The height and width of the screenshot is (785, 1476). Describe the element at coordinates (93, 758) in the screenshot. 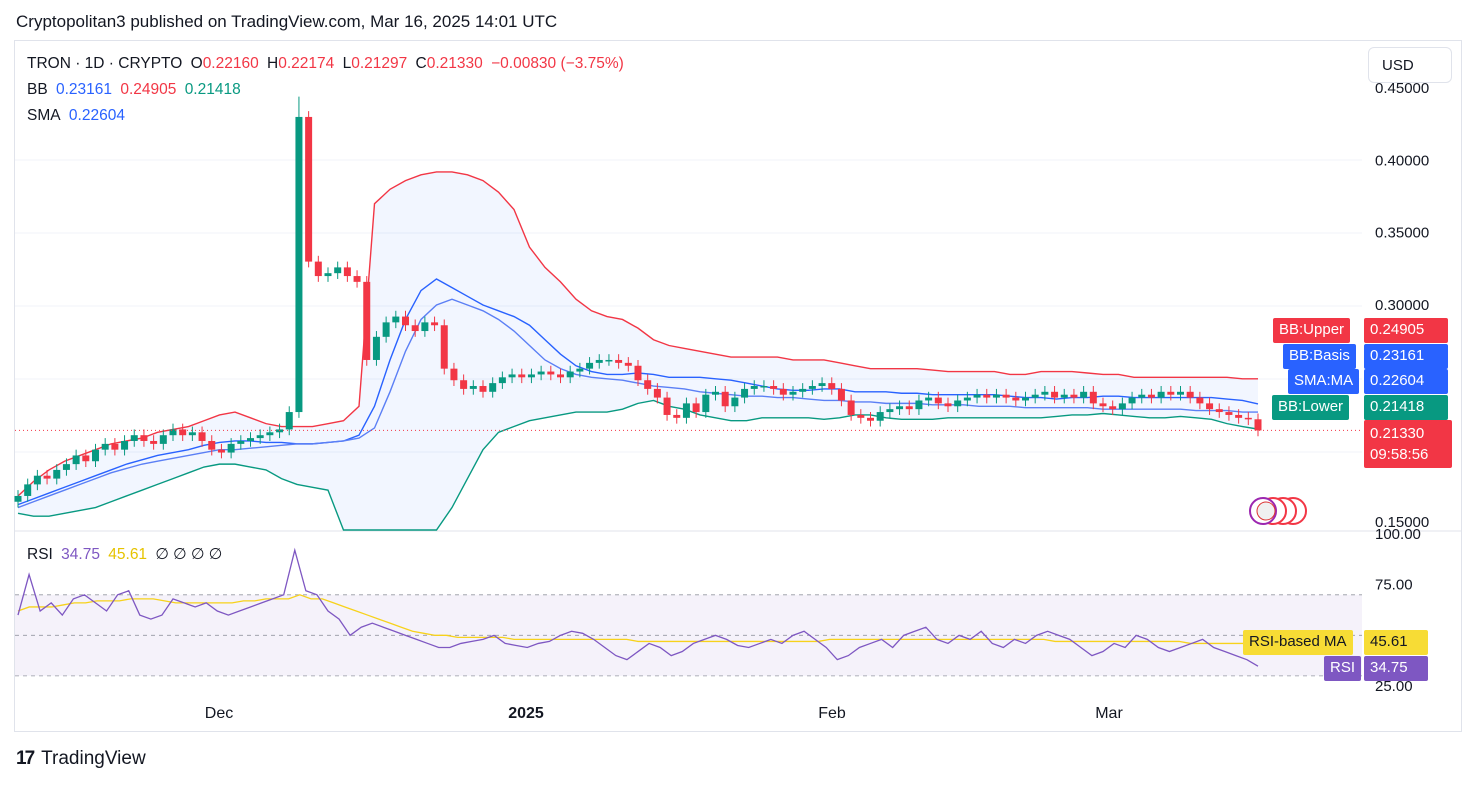

I see `brand-name: TradingView` at that location.